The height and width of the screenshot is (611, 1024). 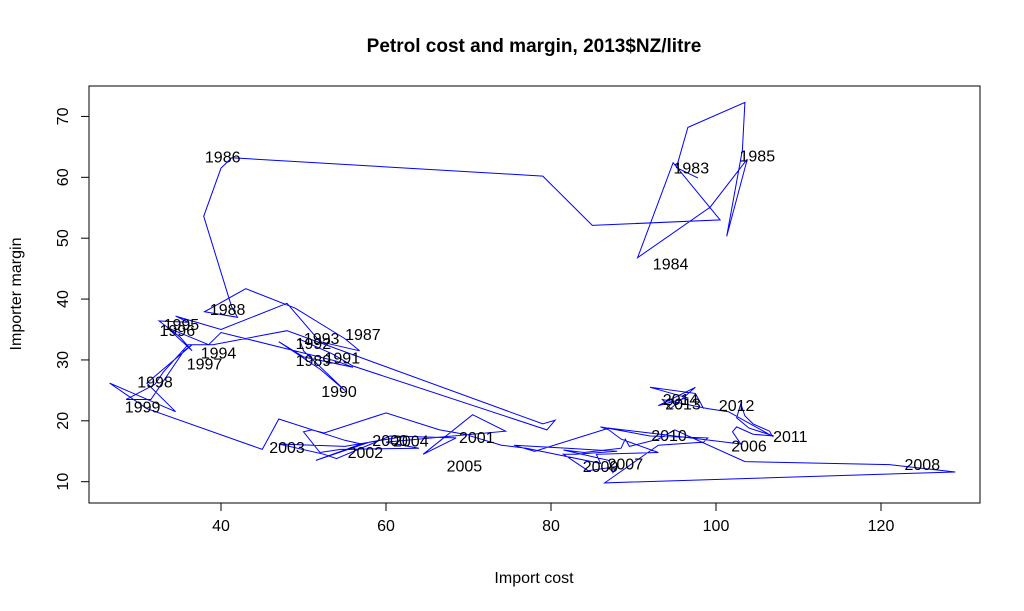 What do you see at coordinates (477, 438) in the screenshot?
I see `year-label-2001: 2001` at bounding box center [477, 438].